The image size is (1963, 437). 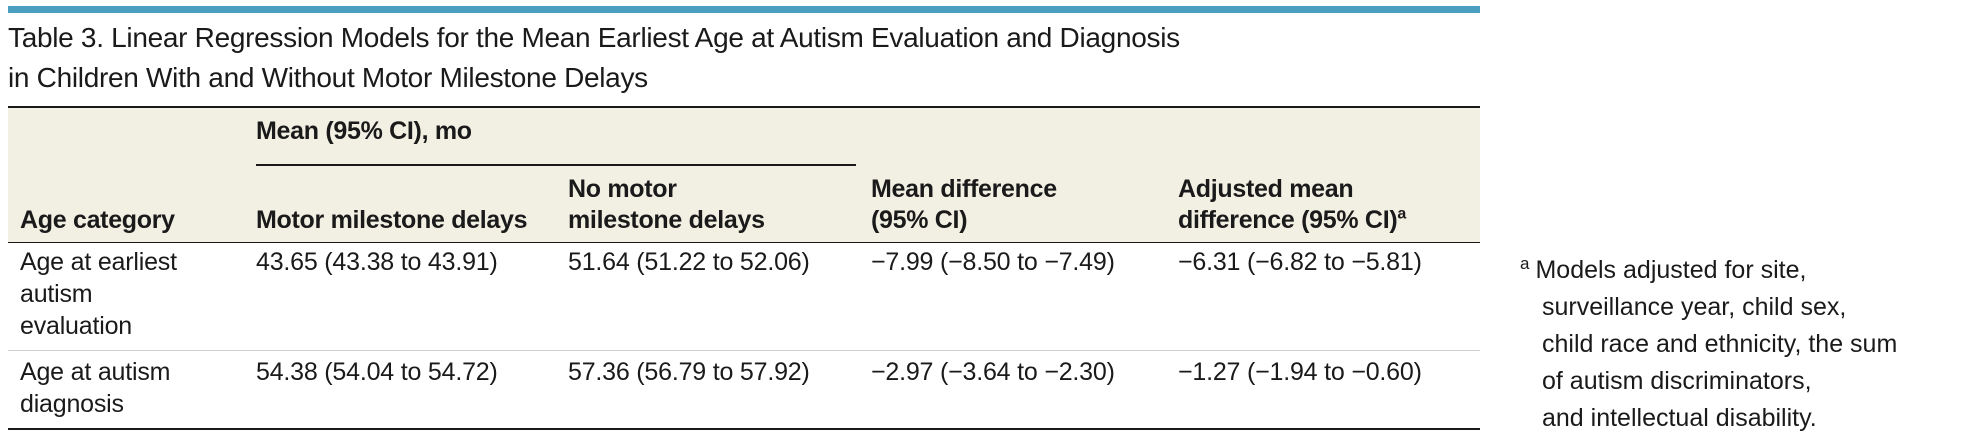 I want to click on row-2-label-line-2: diagnosis, so click(x=72, y=404).